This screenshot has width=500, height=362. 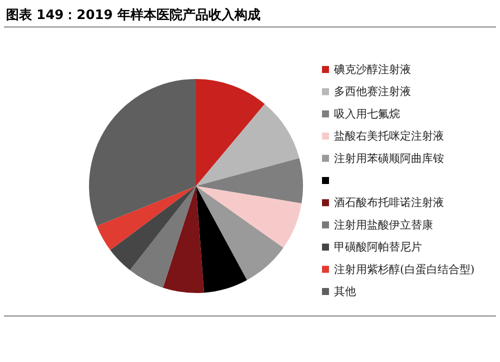 I want to click on legend-label: 注射用苯磺顺阿曲库铵, so click(x=389, y=158).